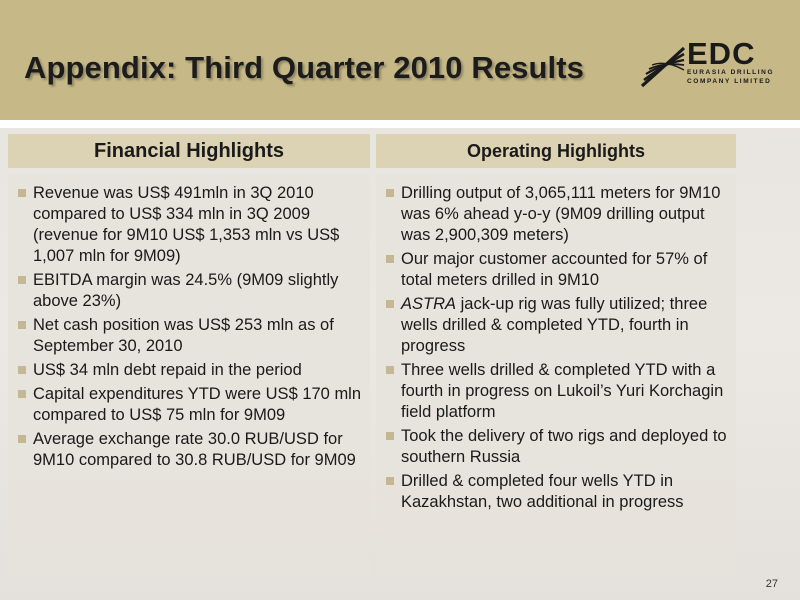 This screenshot has width=800, height=600. What do you see at coordinates (771, 584) in the screenshot?
I see `page-number: 27` at bounding box center [771, 584].